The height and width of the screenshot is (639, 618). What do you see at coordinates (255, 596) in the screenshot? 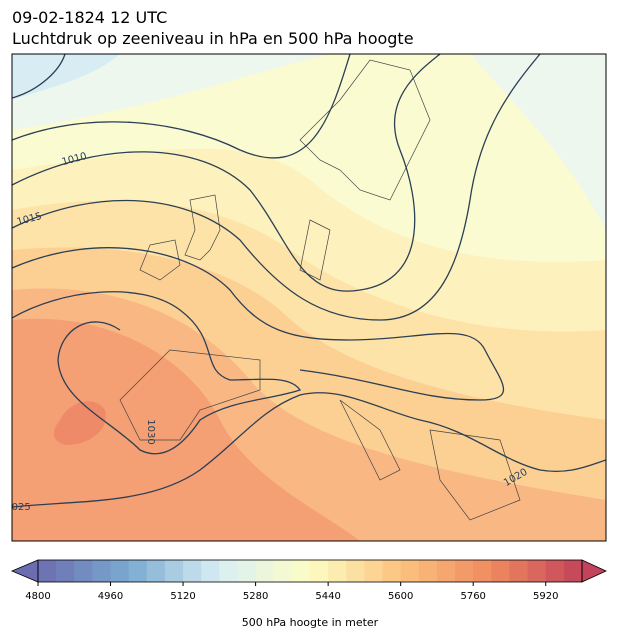
I see `colorbar-tick-label: 5280` at bounding box center [255, 596].